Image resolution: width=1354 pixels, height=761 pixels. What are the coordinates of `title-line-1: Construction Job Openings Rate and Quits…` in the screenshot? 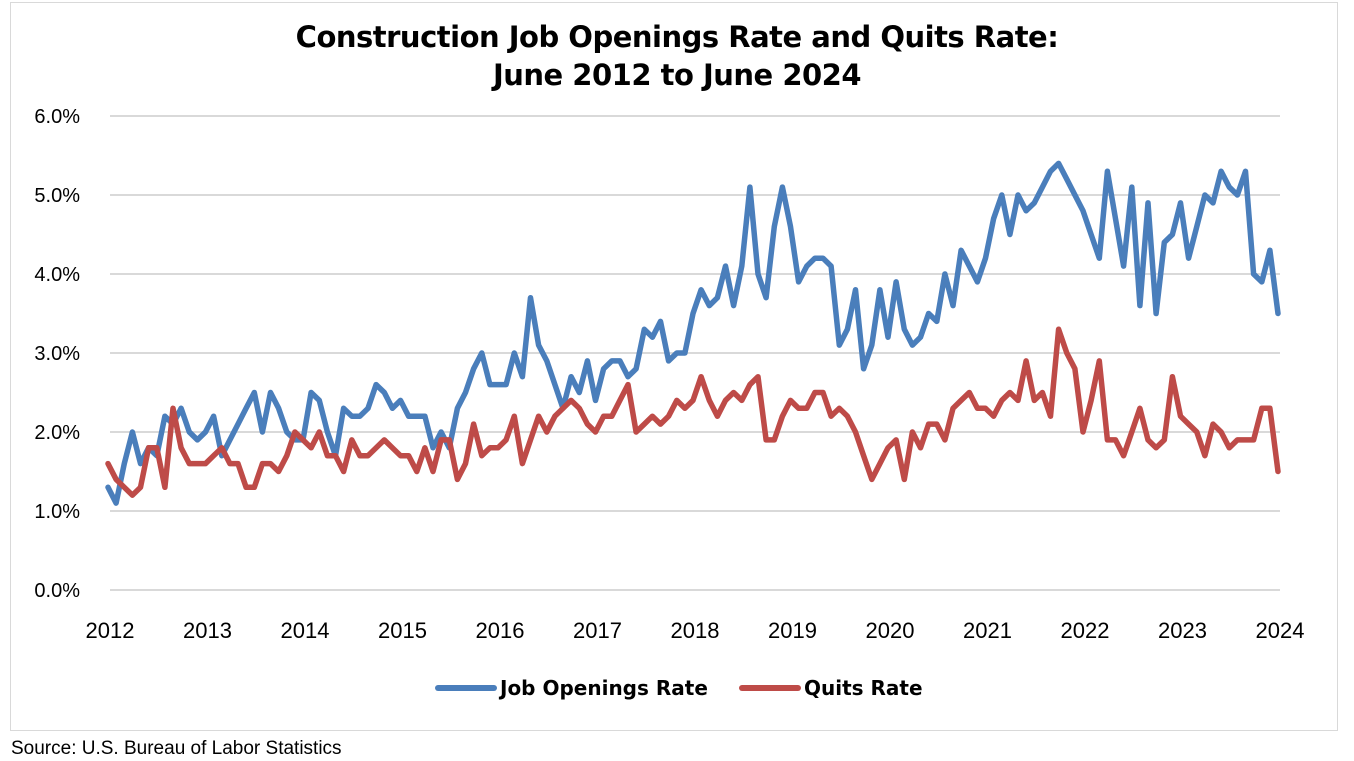 It's located at (677, 37).